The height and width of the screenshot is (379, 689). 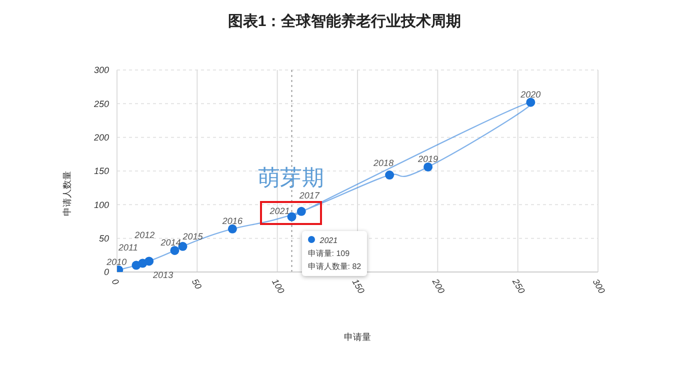 I want to click on x-tick-label: 200, so click(x=438, y=286).